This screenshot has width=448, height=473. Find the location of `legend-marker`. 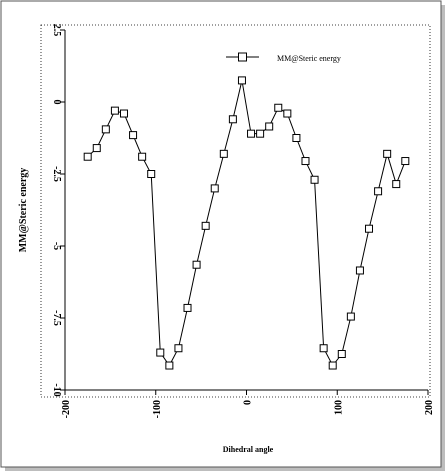

legend-marker is located at coordinates (242, 57).